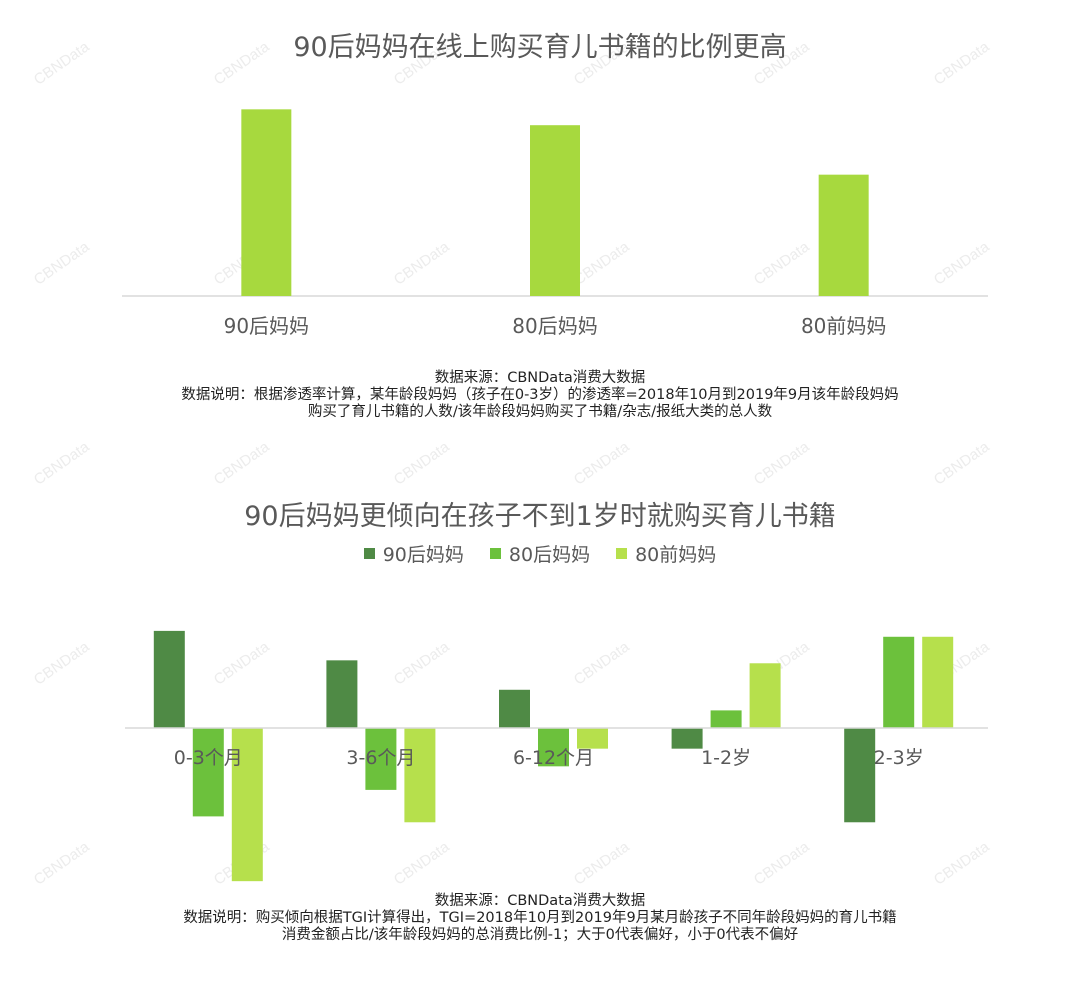  What do you see at coordinates (554, 326) in the screenshot?
I see `chart1-tick-label: 80后妈妈` at bounding box center [554, 326].